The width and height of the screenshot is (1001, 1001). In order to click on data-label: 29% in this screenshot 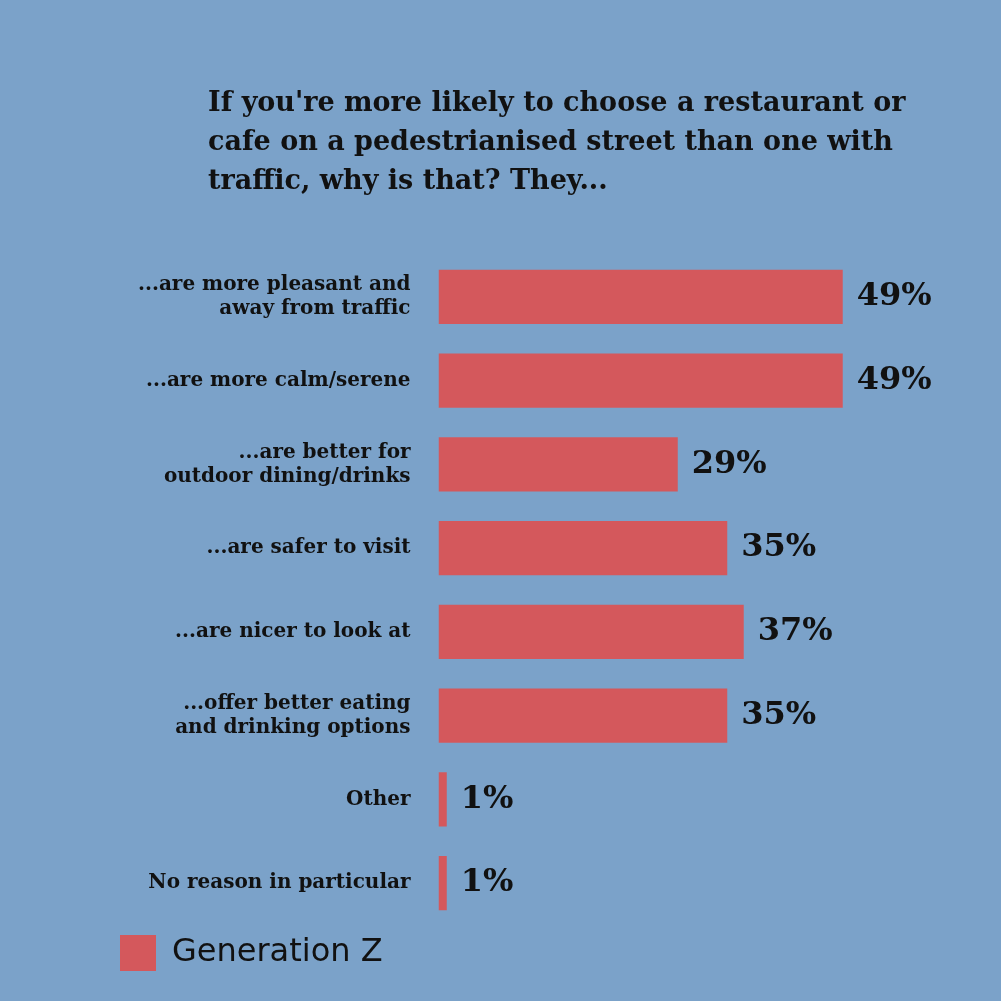, I will do `click(729, 461)`.